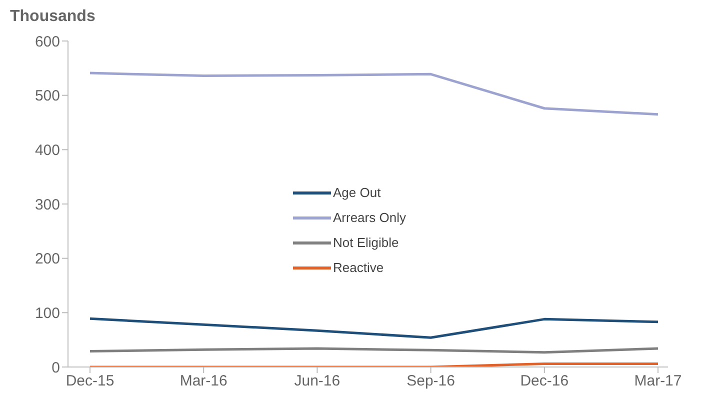 The height and width of the screenshot is (405, 706). Describe the element at coordinates (317, 381) in the screenshot. I see `x-tick-label: Jun-16` at that location.